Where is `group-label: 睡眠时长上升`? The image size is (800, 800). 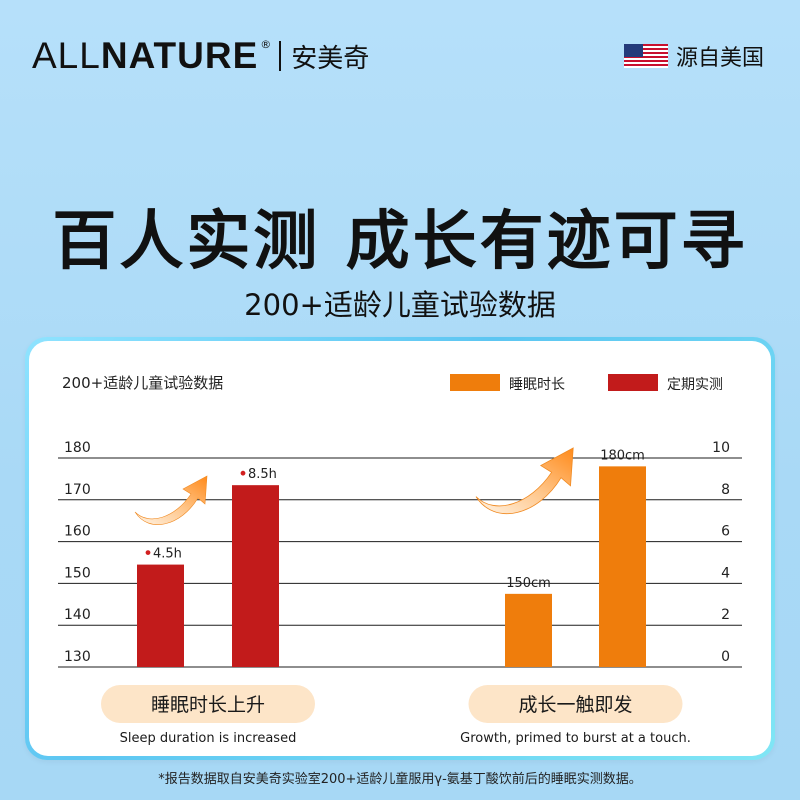 group-label: 睡眠时长上升 is located at coordinates (208, 705).